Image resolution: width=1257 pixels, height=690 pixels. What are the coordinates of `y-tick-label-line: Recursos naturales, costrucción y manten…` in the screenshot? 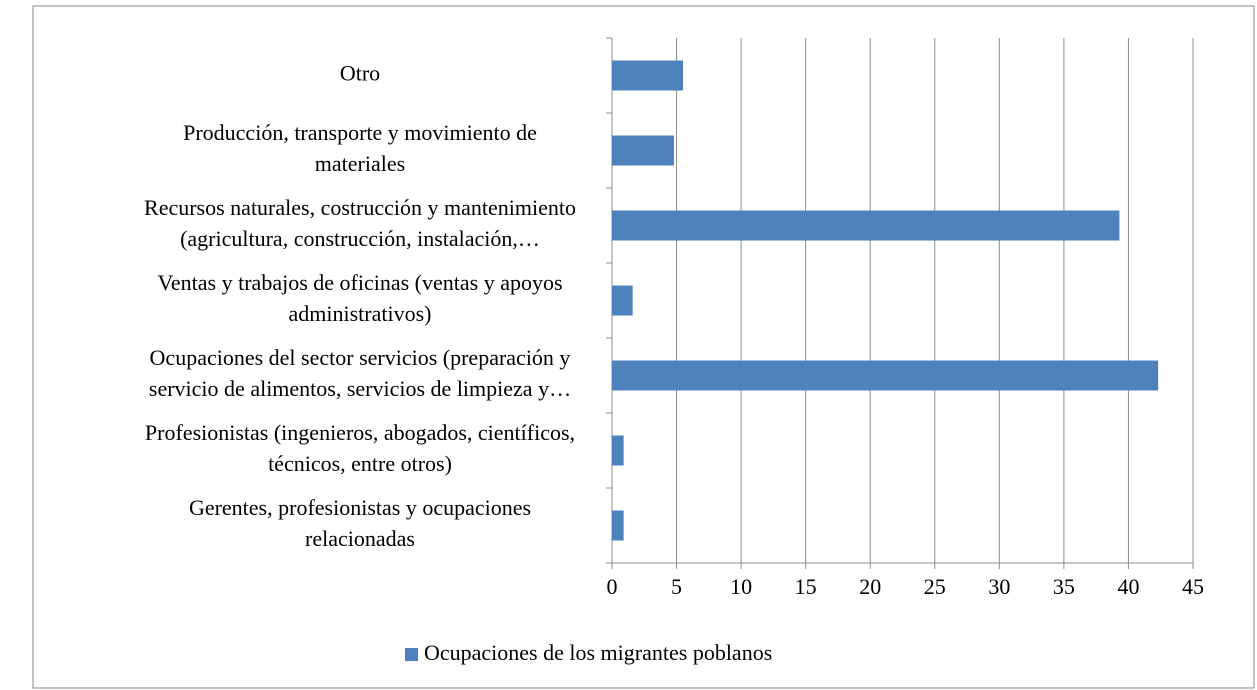 It's located at (360, 207).